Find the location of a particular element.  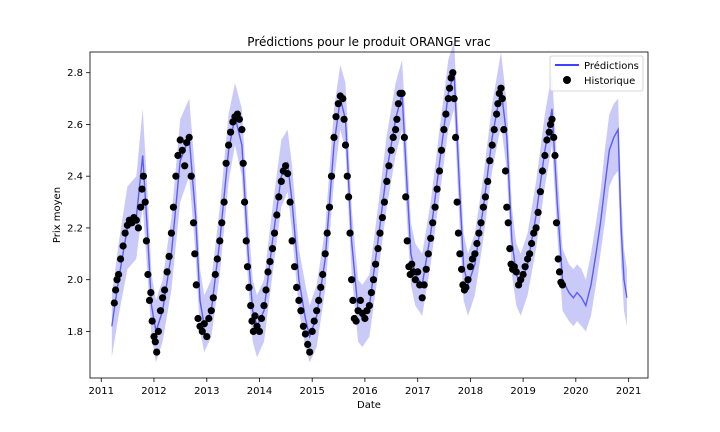

x-tick-label: 2019 is located at coordinates (522, 391).